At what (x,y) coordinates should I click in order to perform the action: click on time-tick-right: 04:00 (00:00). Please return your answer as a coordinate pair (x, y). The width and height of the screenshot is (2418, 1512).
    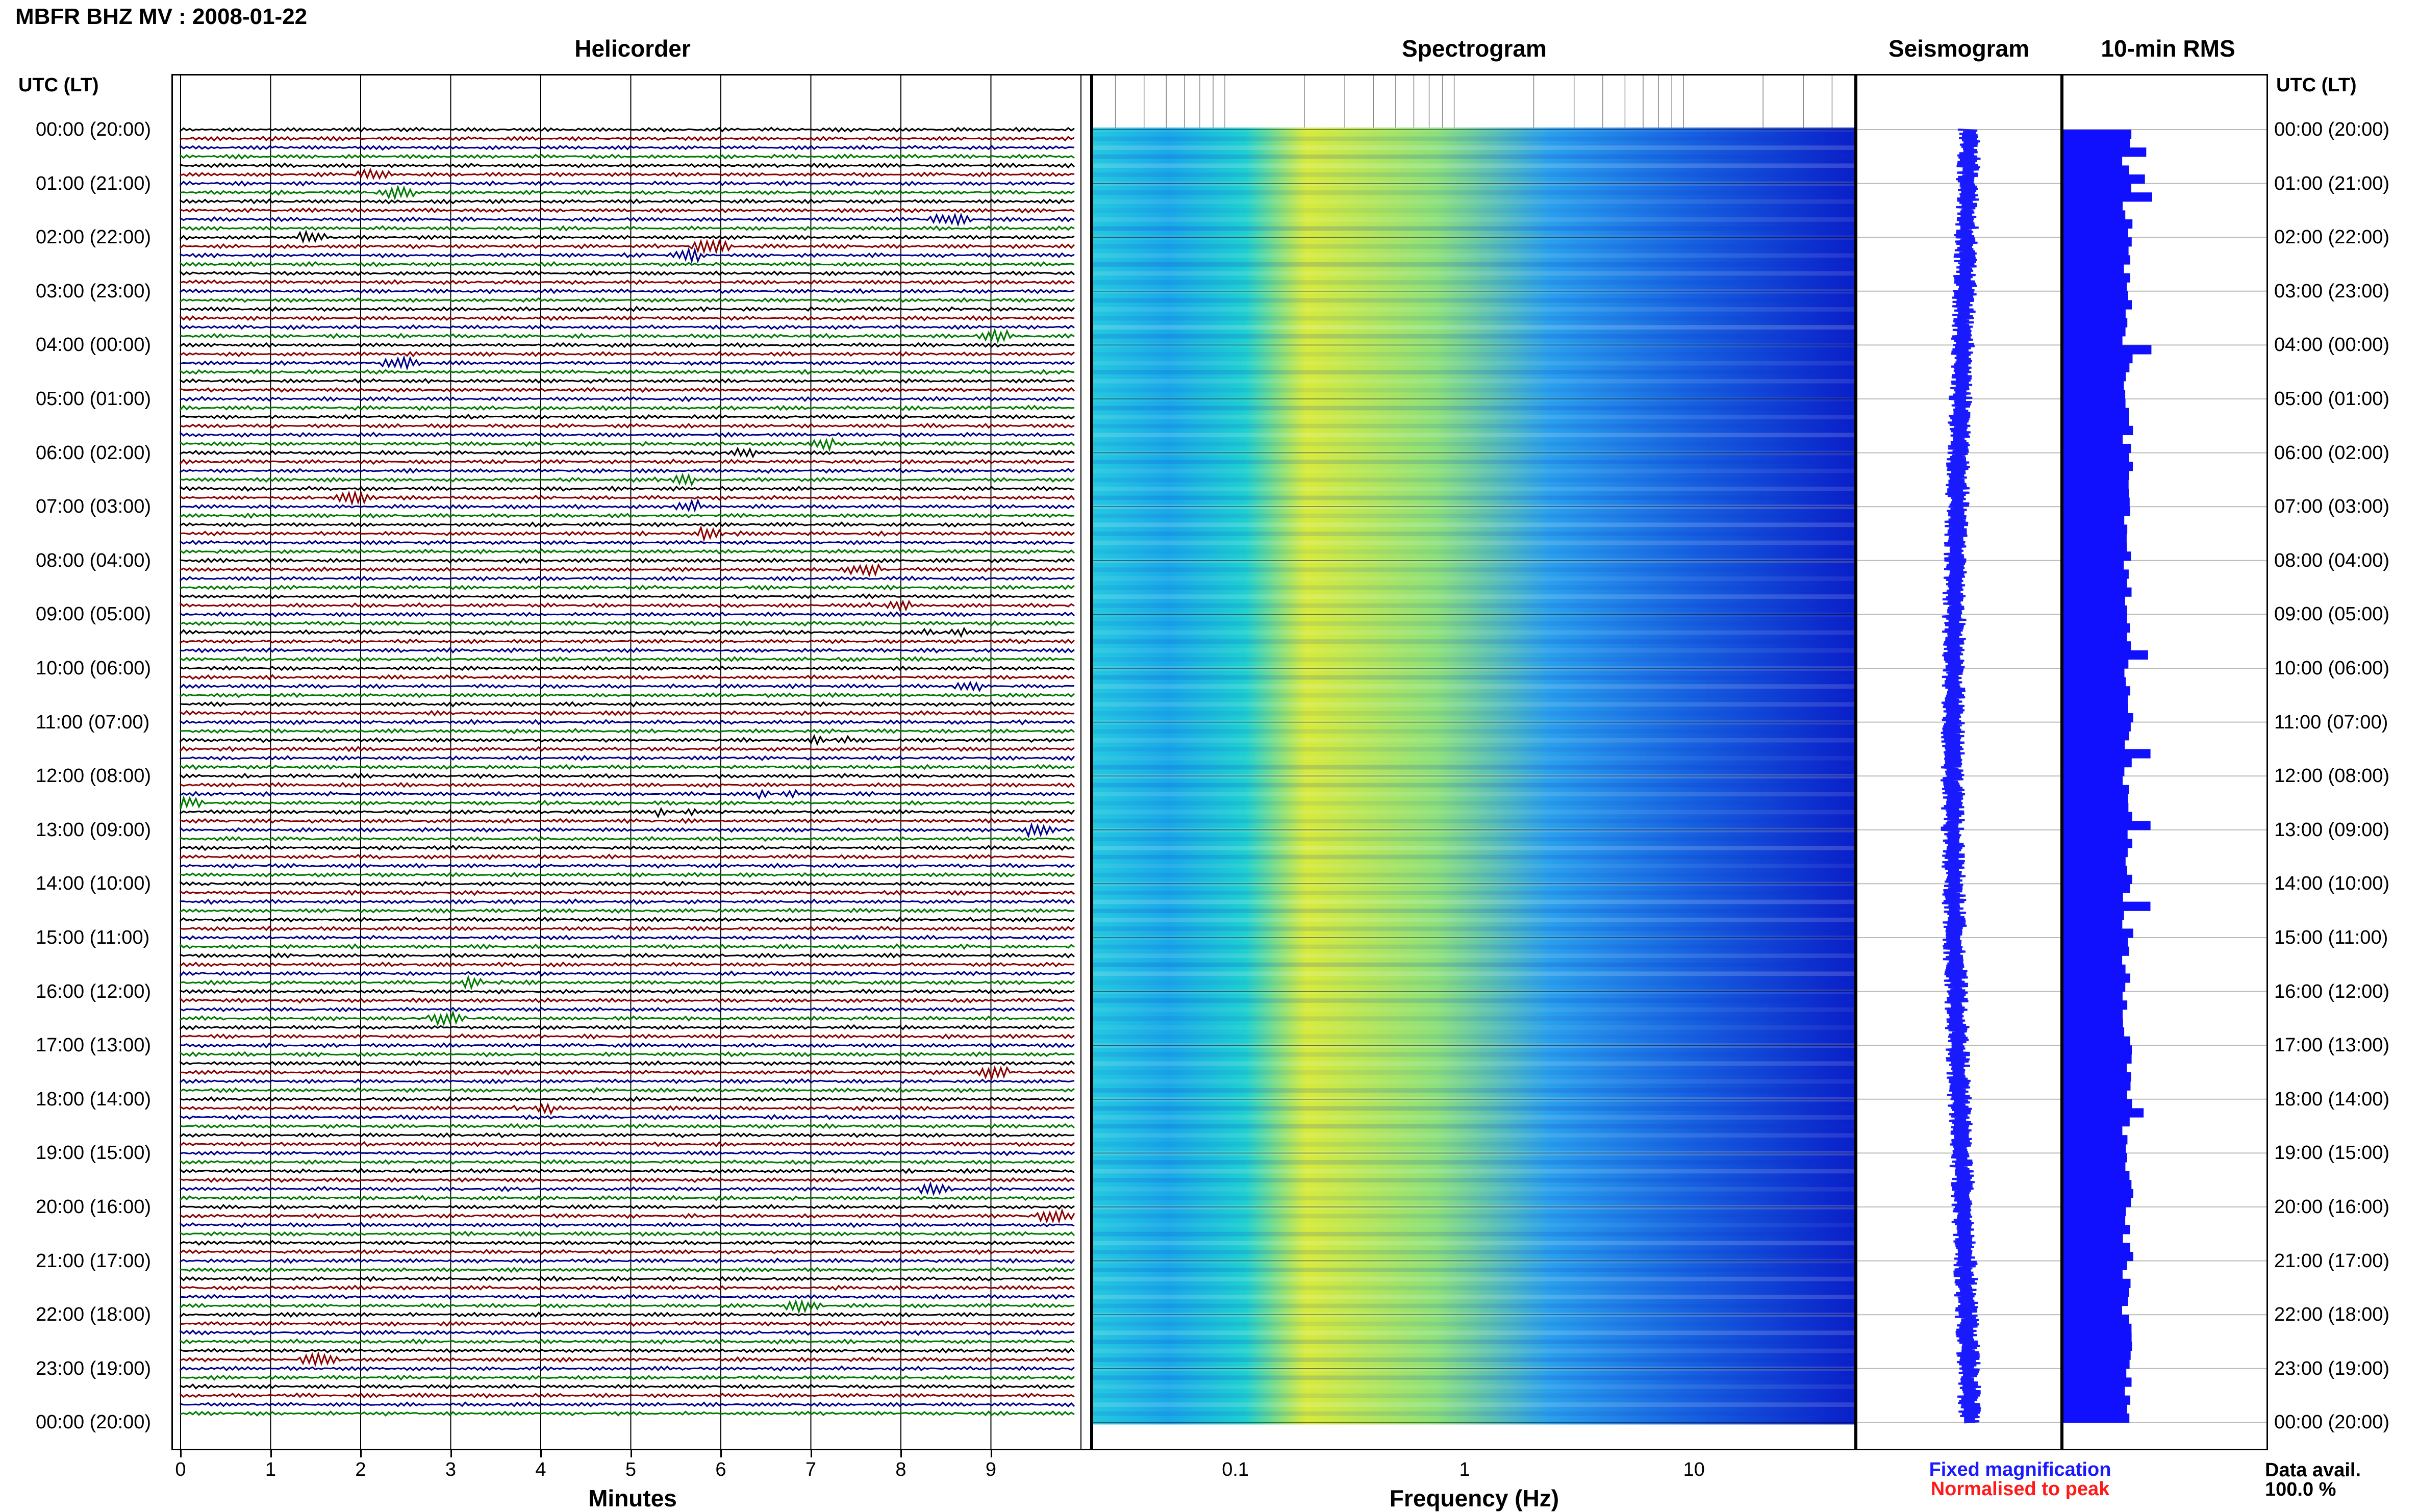
    Looking at the image, I should click on (2332, 345).